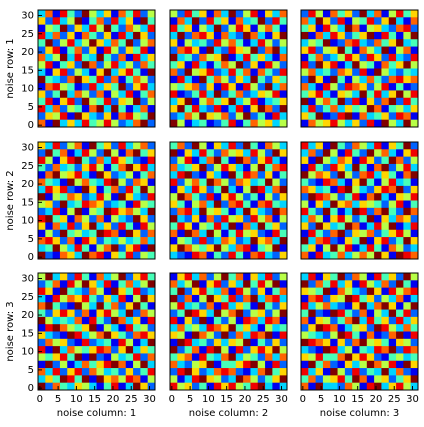 This screenshot has width=424, height=427. What do you see at coordinates (131, 399) in the screenshot?
I see `x-tick-label: 25` at bounding box center [131, 399].